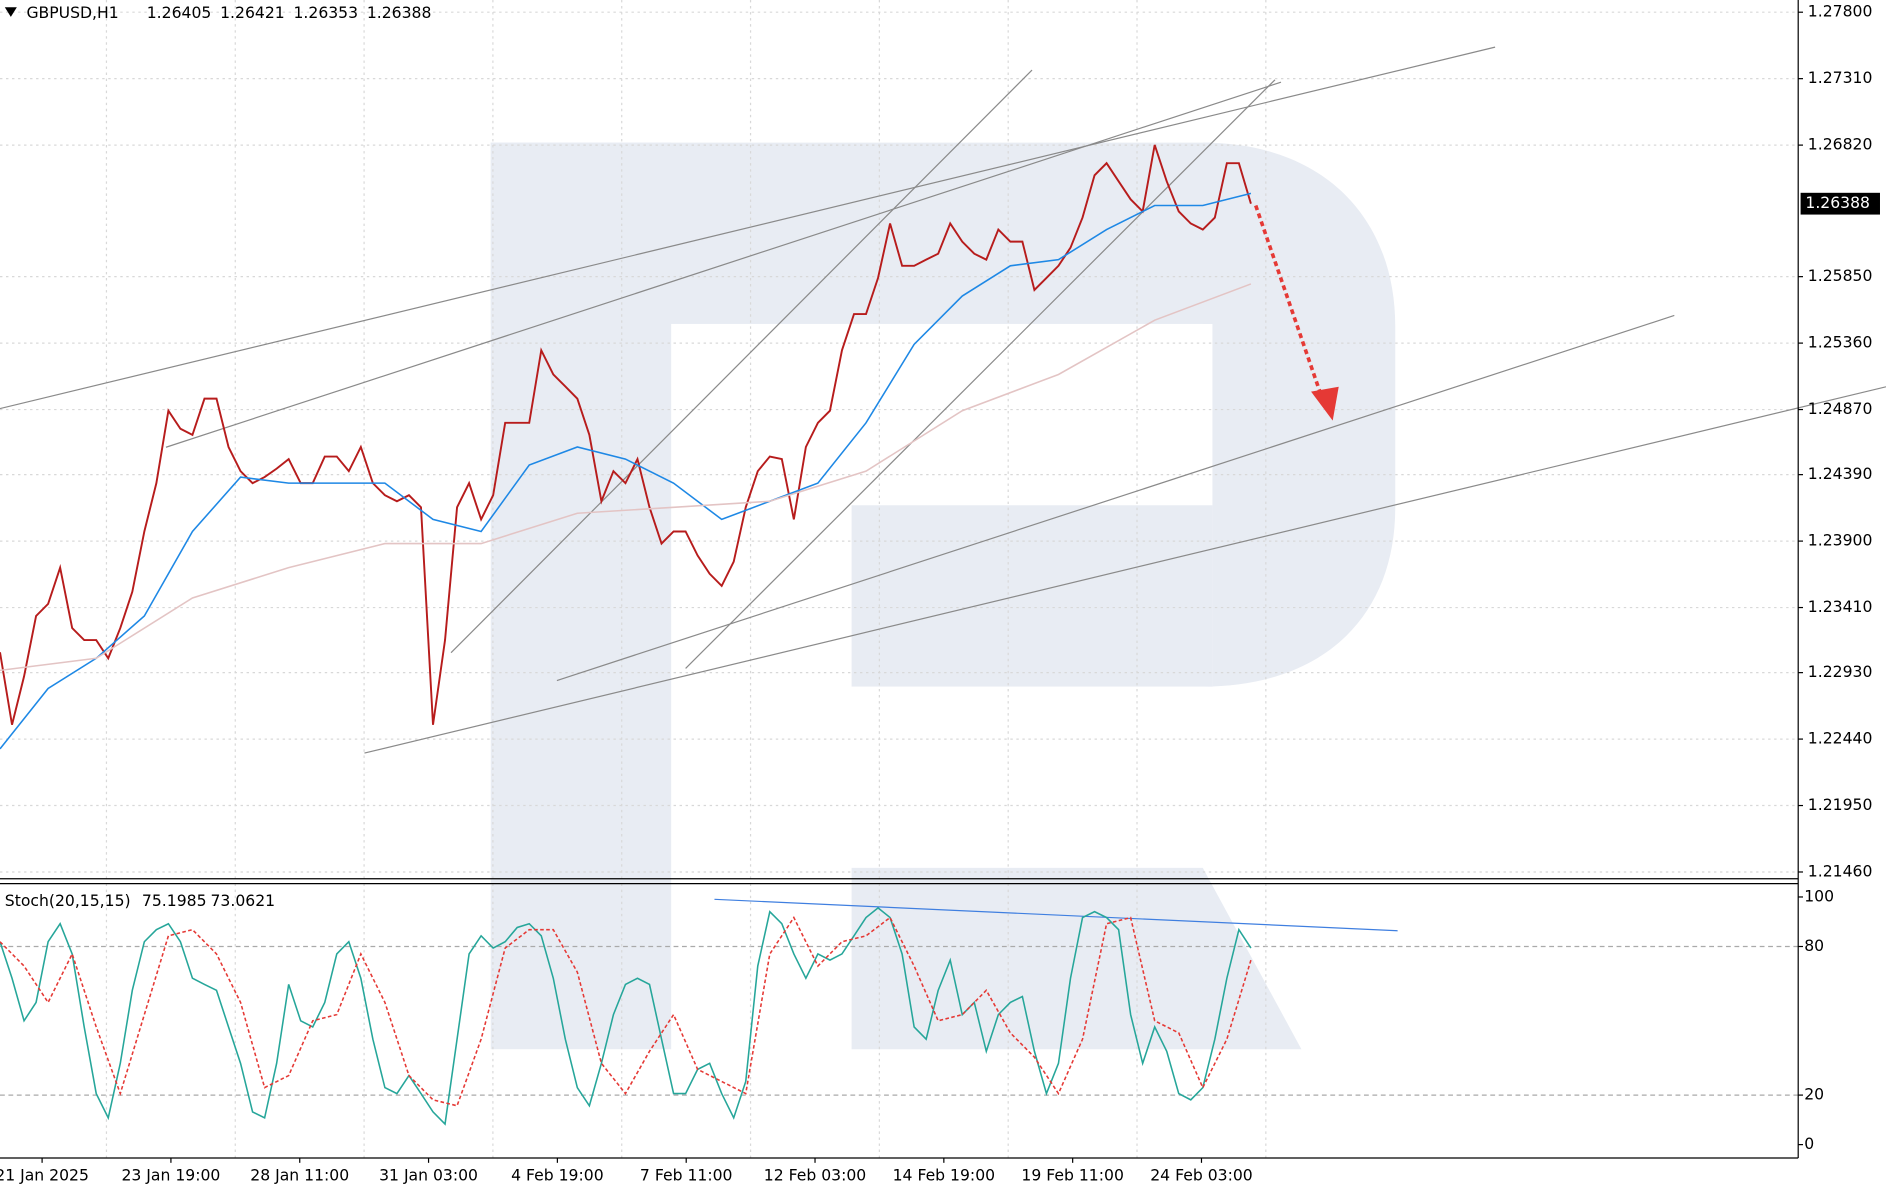  What do you see at coordinates (1814, 1094) in the screenshot?
I see `y-tick-label: 20` at bounding box center [1814, 1094].